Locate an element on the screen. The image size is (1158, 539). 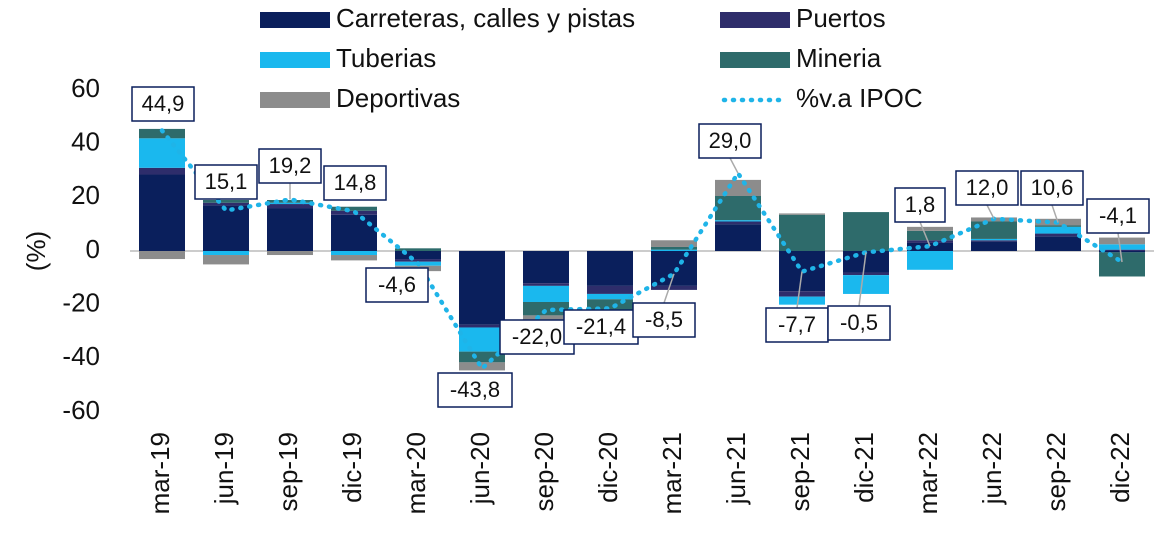
x-tick-label: sep-19 is located at coordinates (288, 472).